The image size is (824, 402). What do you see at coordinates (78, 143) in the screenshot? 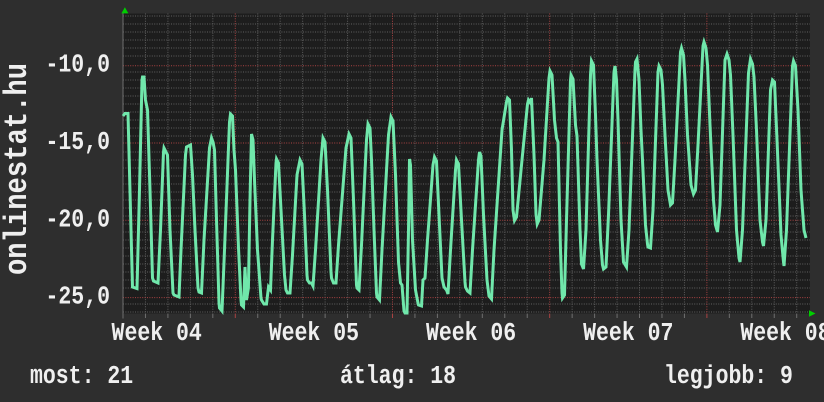
I see `svg-text: -15,0` at bounding box center [78, 143].